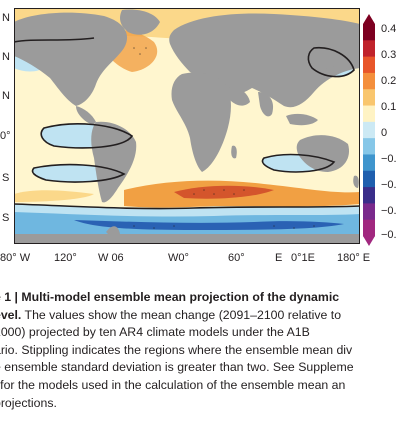  What do you see at coordinates (28, 402) in the screenshot?
I see `caption-line-7: projections.` at bounding box center [28, 402].